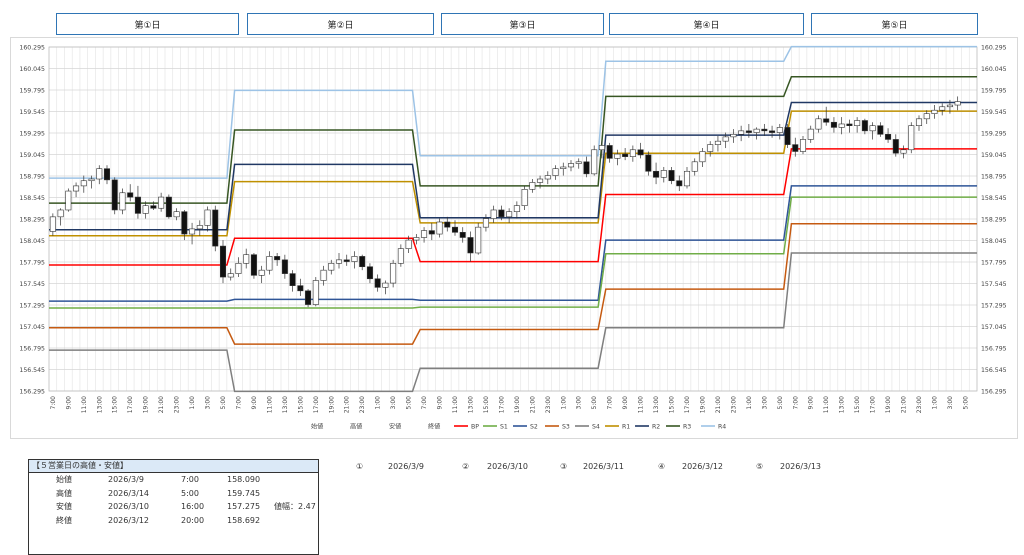  I want to click on day-tab-2: 第②日, so click(340, 24).